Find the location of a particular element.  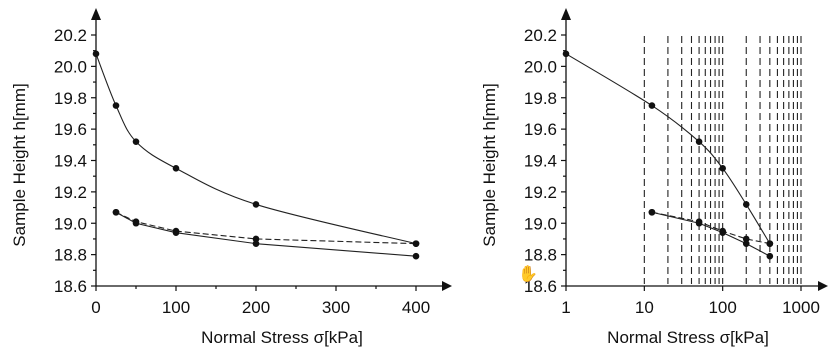

hand-cursor-icon: ✋ is located at coordinates (528, 273).